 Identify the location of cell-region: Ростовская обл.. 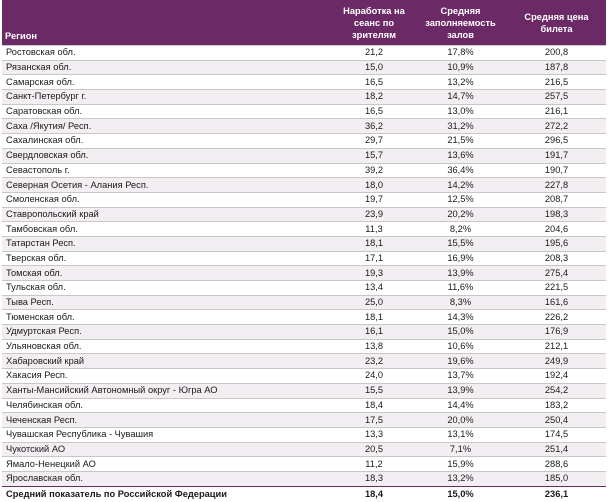
(168, 53).